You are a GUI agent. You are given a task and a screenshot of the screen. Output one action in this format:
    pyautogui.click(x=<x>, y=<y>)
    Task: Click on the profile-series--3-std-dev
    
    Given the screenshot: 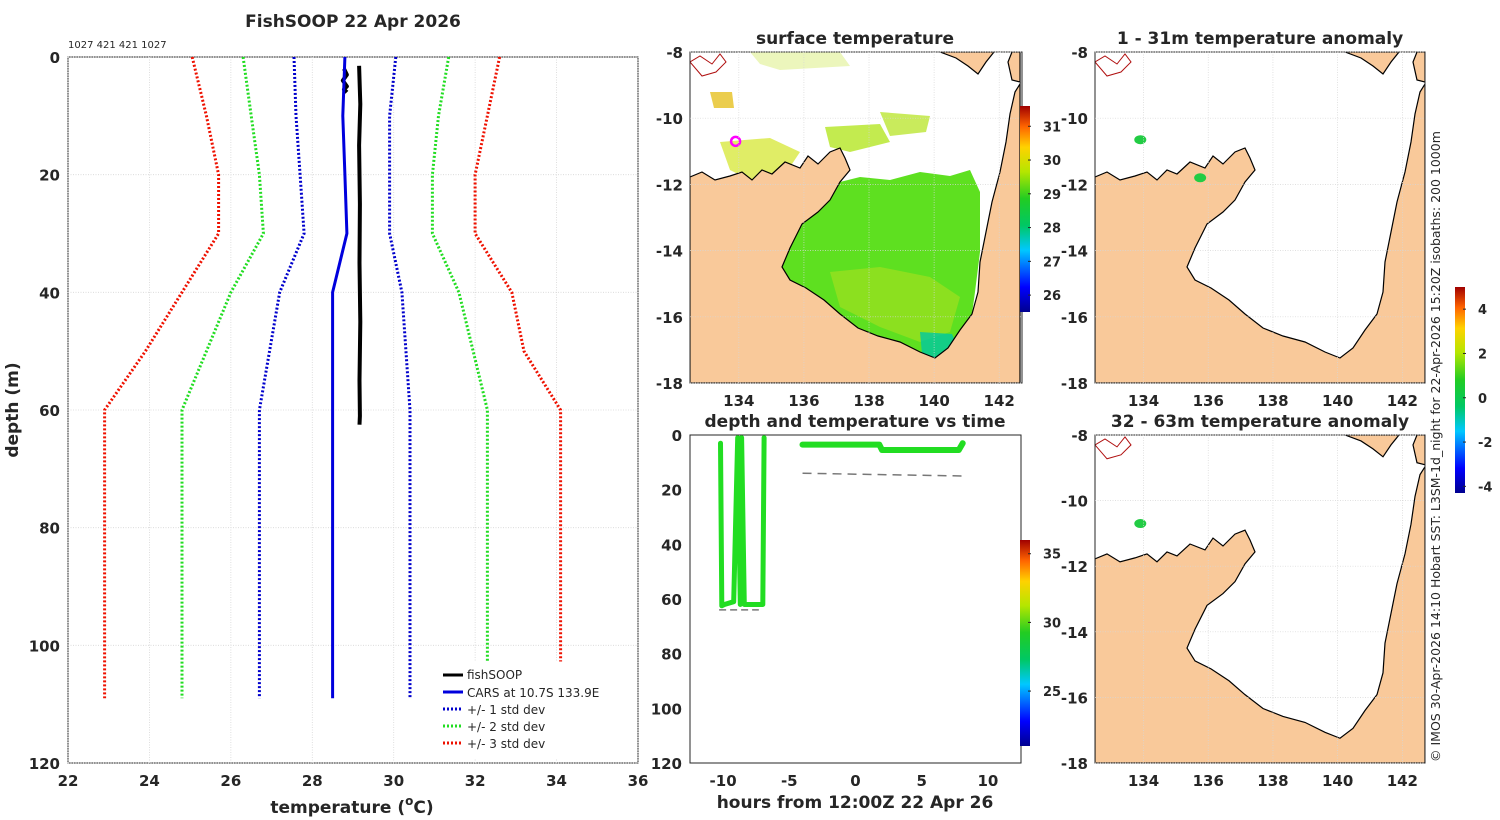 What is the action you would take?
    pyautogui.click(x=162, y=377)
    